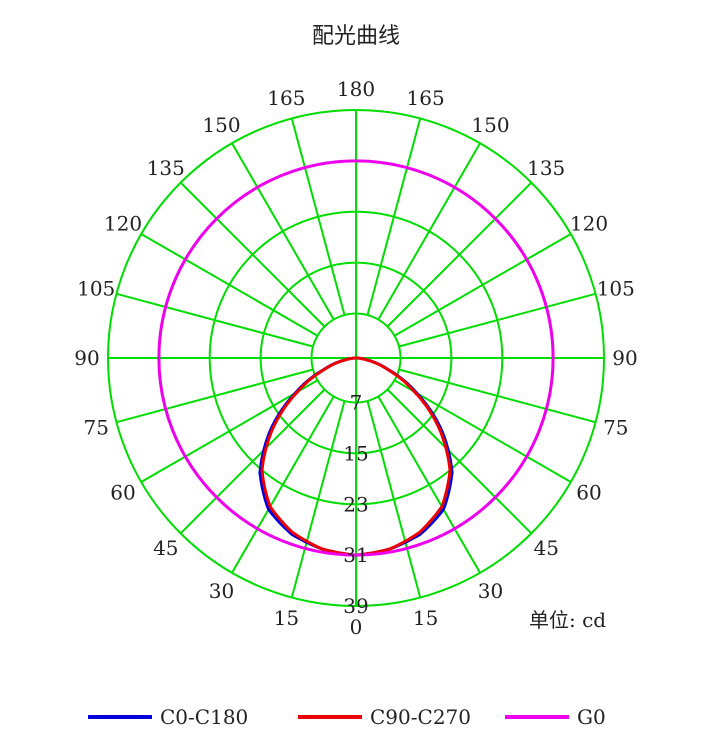 The image size is (702, 750). What do you see at coordinates (420, 717) in the screenshot?
I see `legend-label: C90-C270` at bounding box center [420, 717].